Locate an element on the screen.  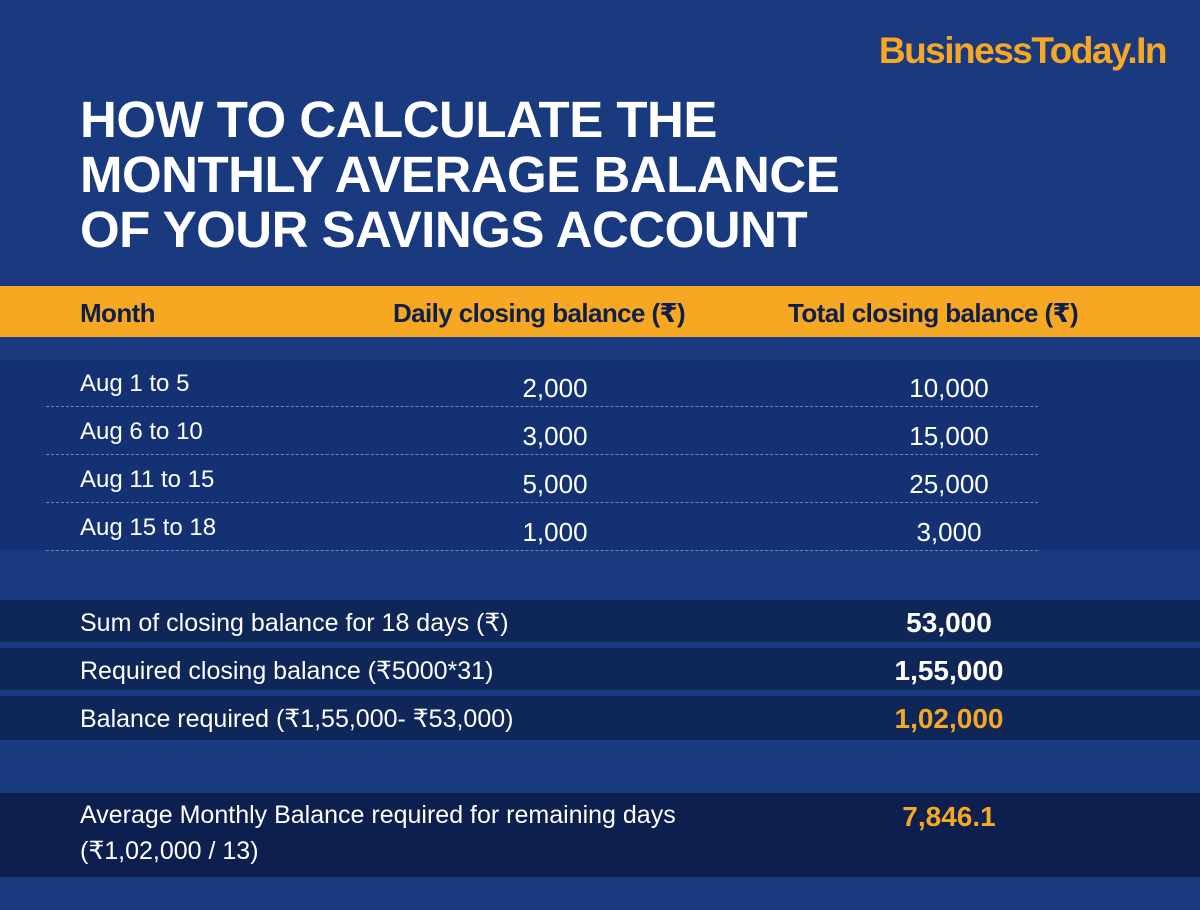
table-row: Aug 6 to 10 3,000 15,000 is located at coordinates (600, 432).